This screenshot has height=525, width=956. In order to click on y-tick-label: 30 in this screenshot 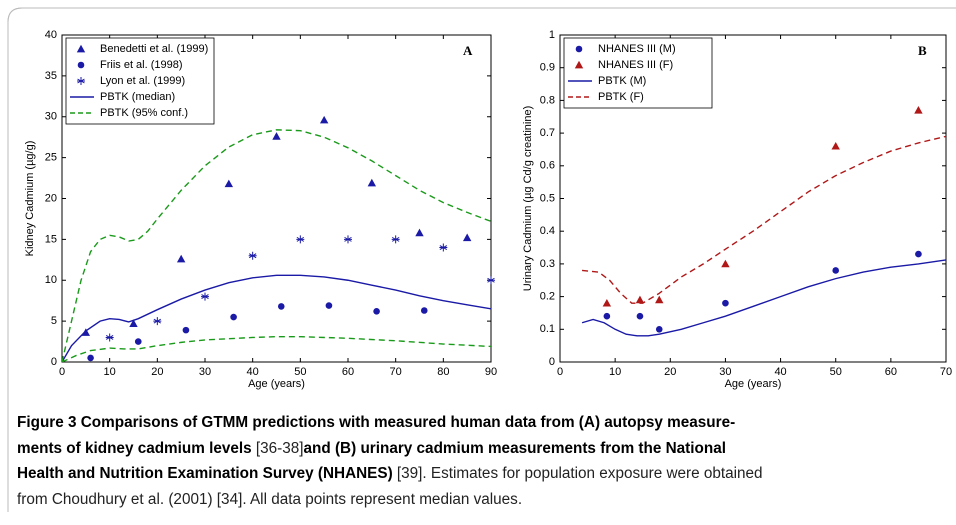, I will do `click(51, 117)`.